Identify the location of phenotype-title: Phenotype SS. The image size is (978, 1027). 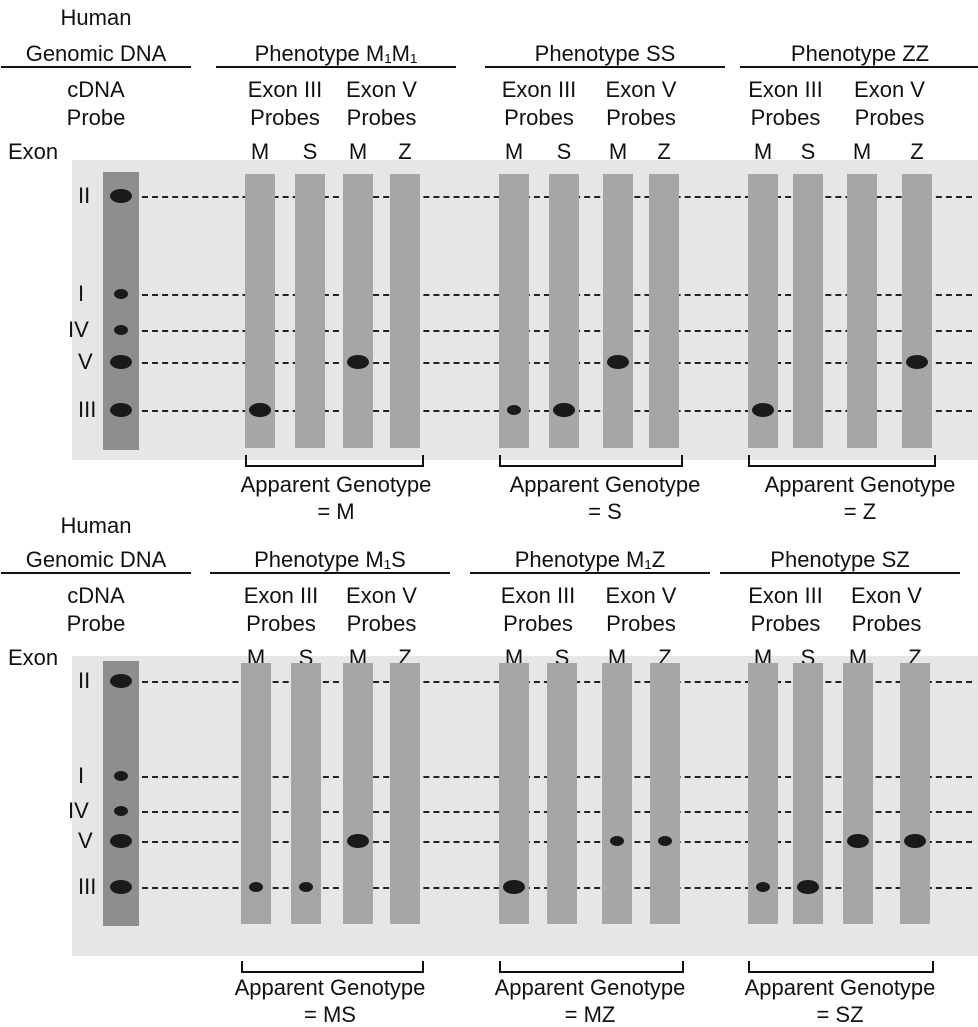
(605, 55).